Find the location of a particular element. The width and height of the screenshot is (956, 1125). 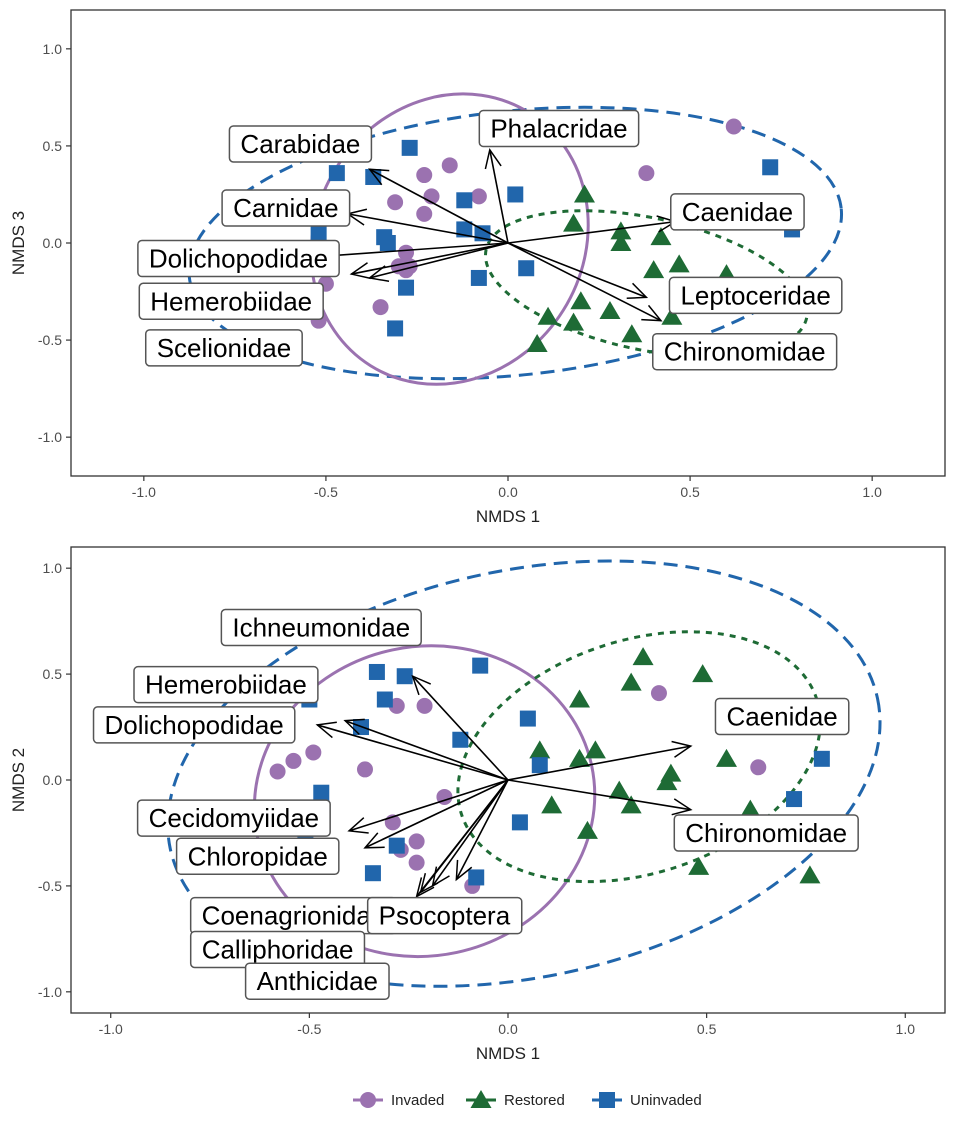

vector-label: Coenagrionidae is located at coordinates (293, 915).